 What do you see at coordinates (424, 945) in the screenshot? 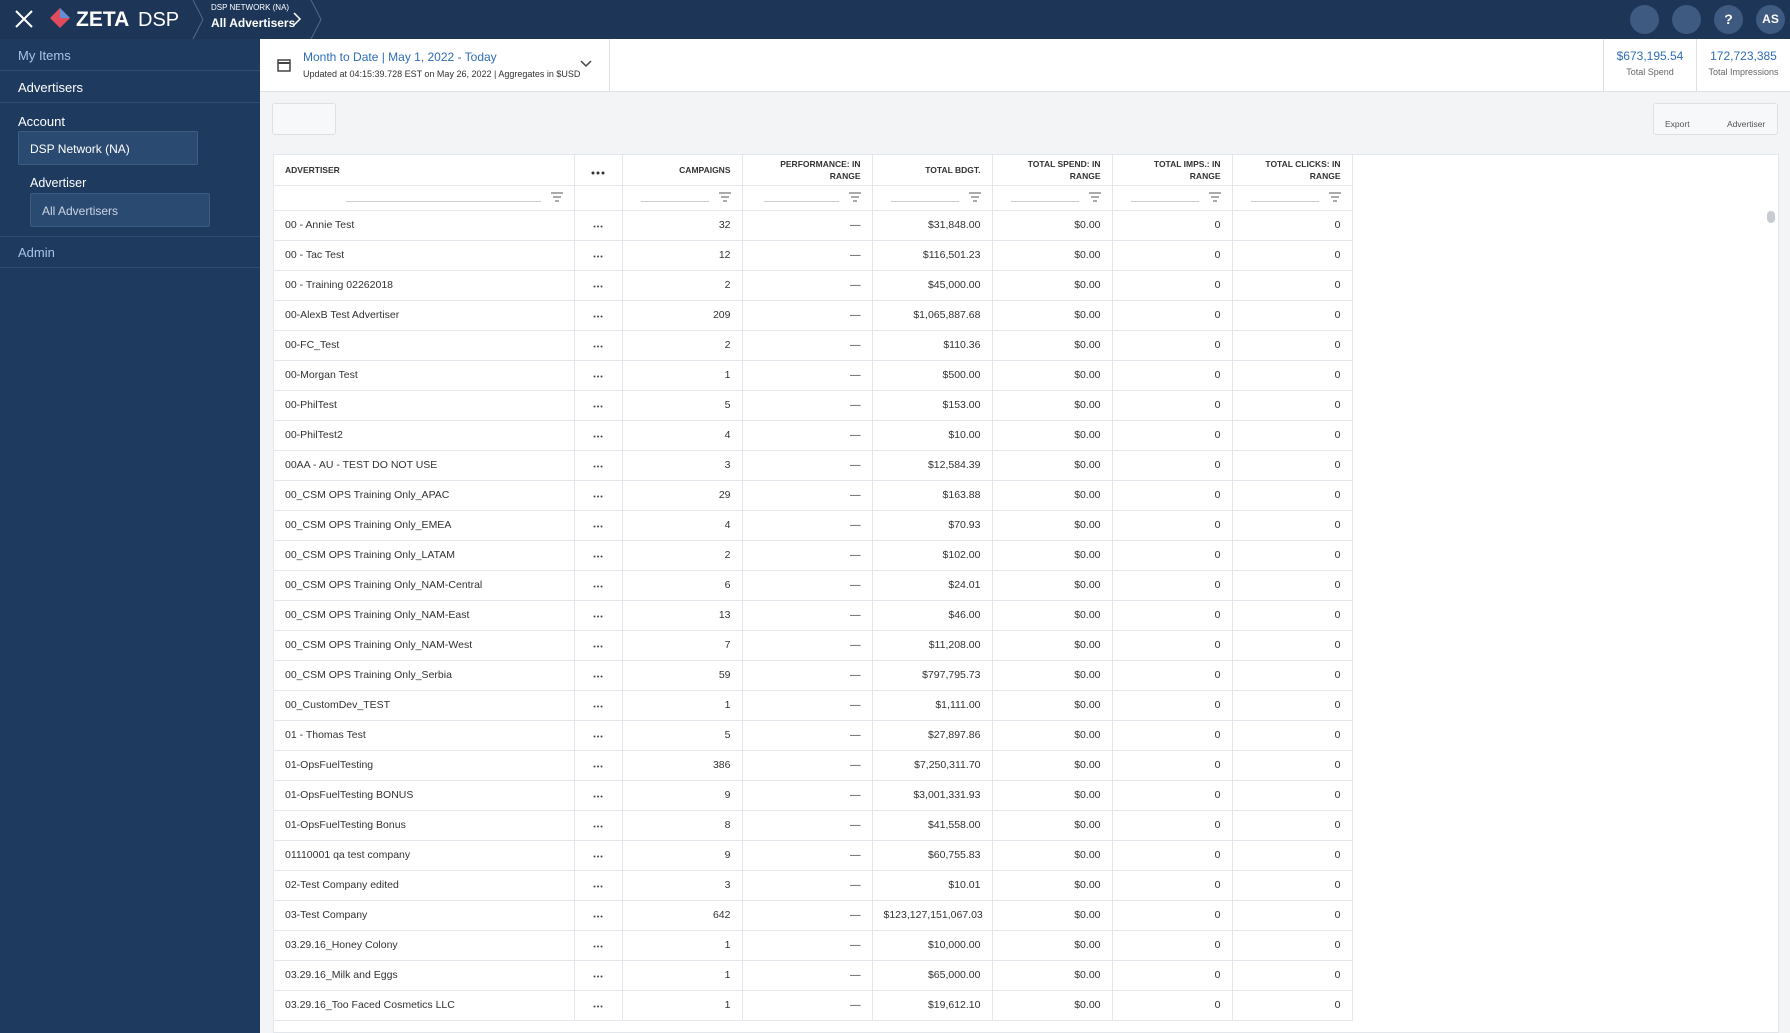
I see `cell: 03.29.16_Honey Colony` at bounding box center [424, 945].